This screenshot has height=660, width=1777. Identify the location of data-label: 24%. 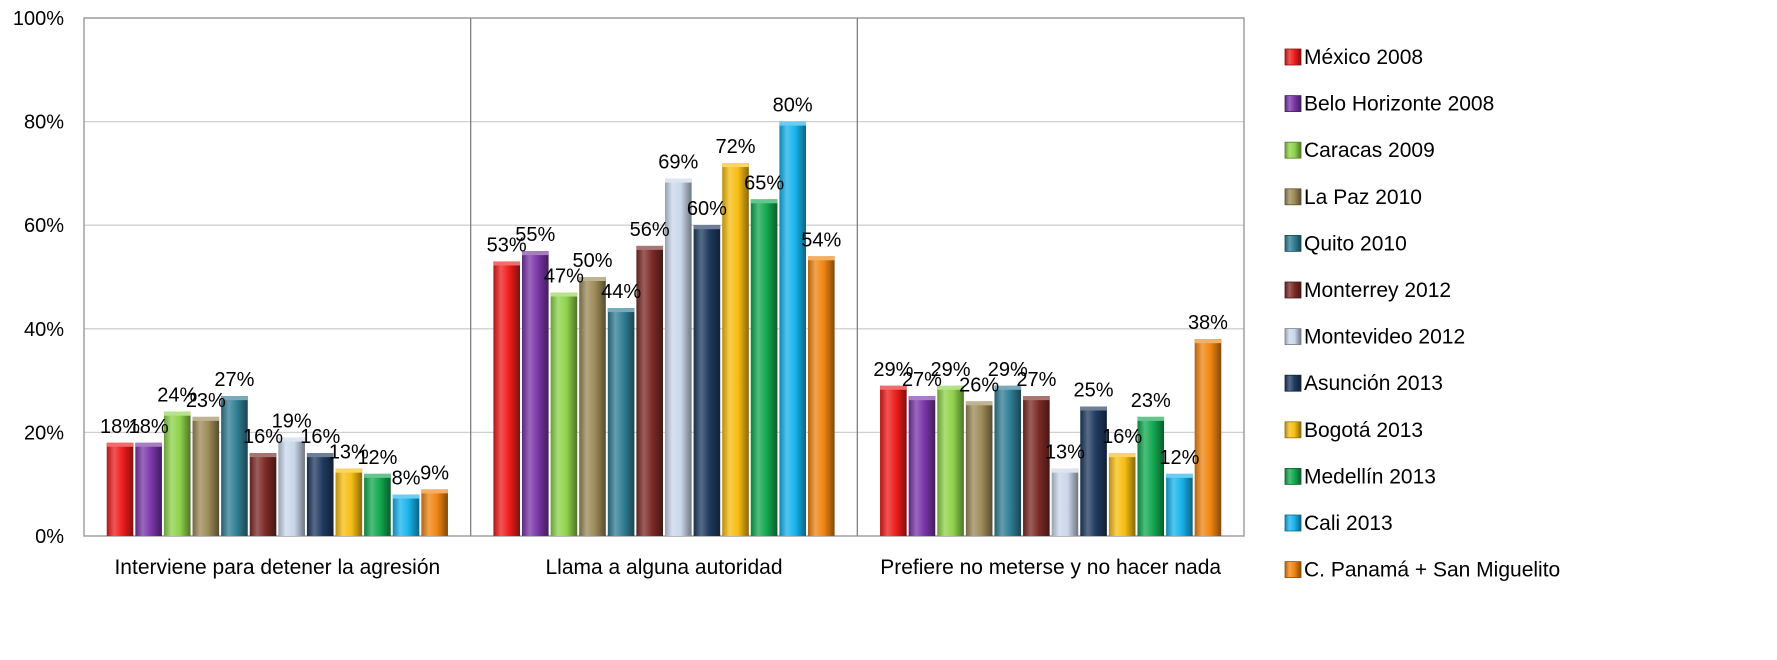
(177, 396).